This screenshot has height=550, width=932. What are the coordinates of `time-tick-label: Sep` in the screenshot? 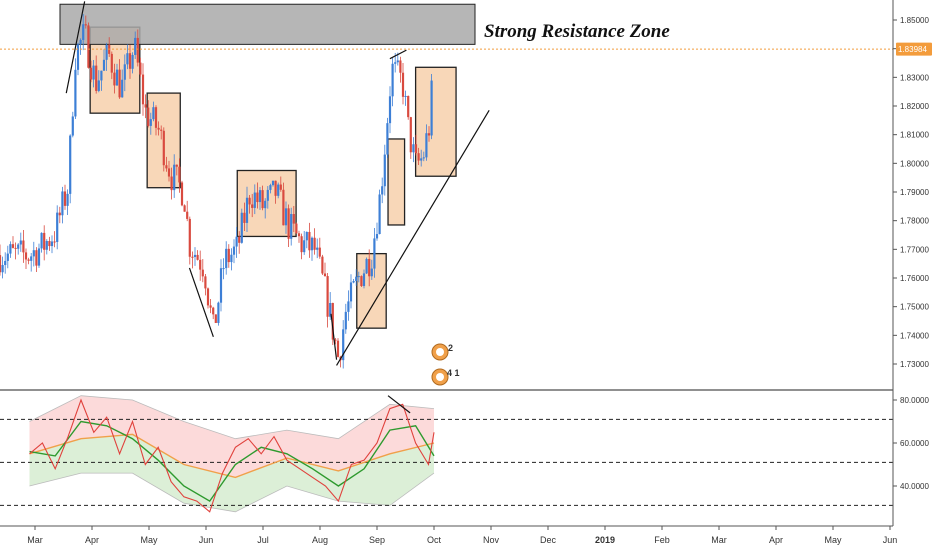 It's located at (377, 540).